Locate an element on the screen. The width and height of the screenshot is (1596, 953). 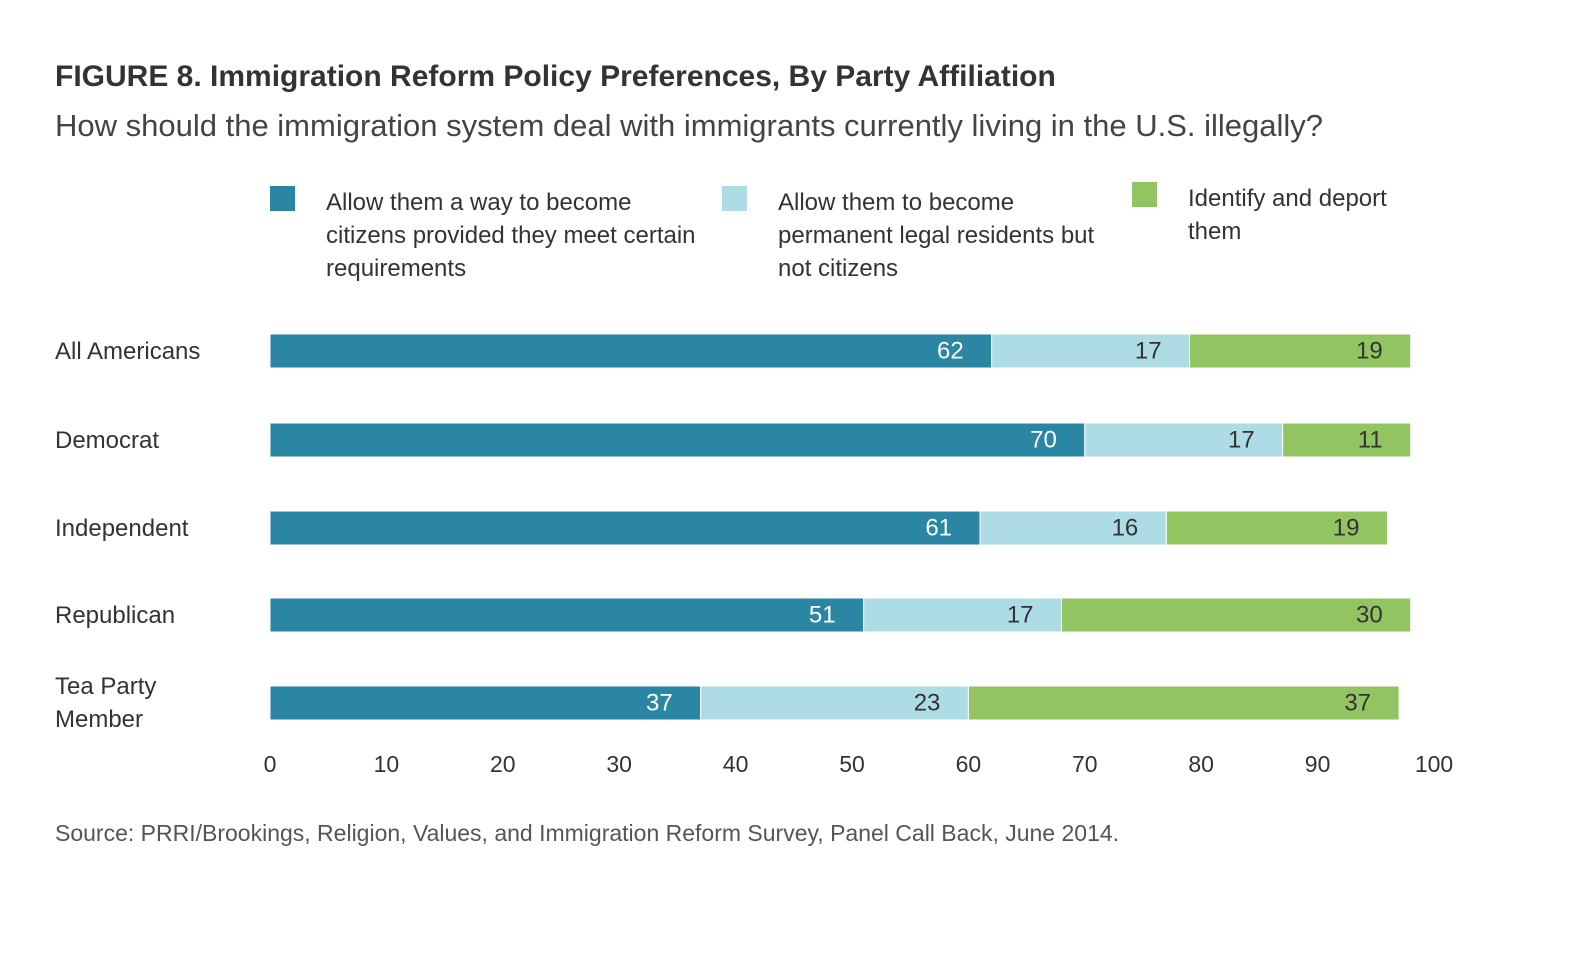
x-tick-label: 30 is located at coordinates (619, 764).